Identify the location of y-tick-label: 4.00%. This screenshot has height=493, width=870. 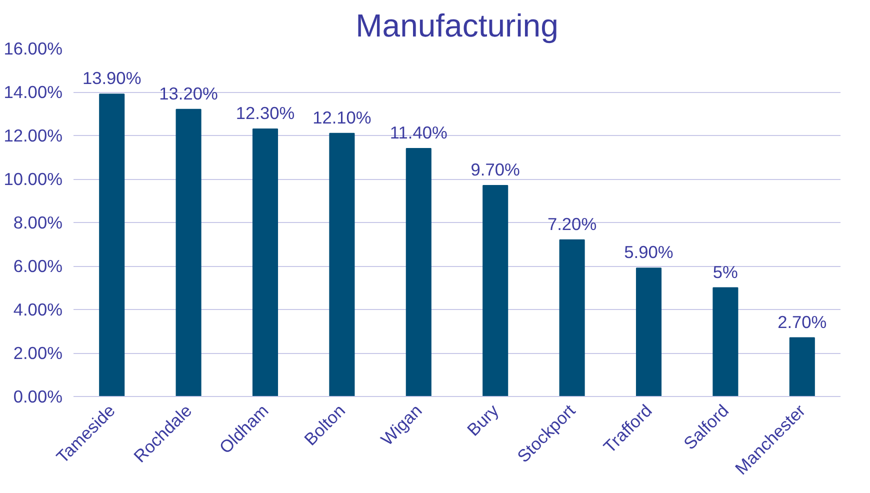
(38, 310).